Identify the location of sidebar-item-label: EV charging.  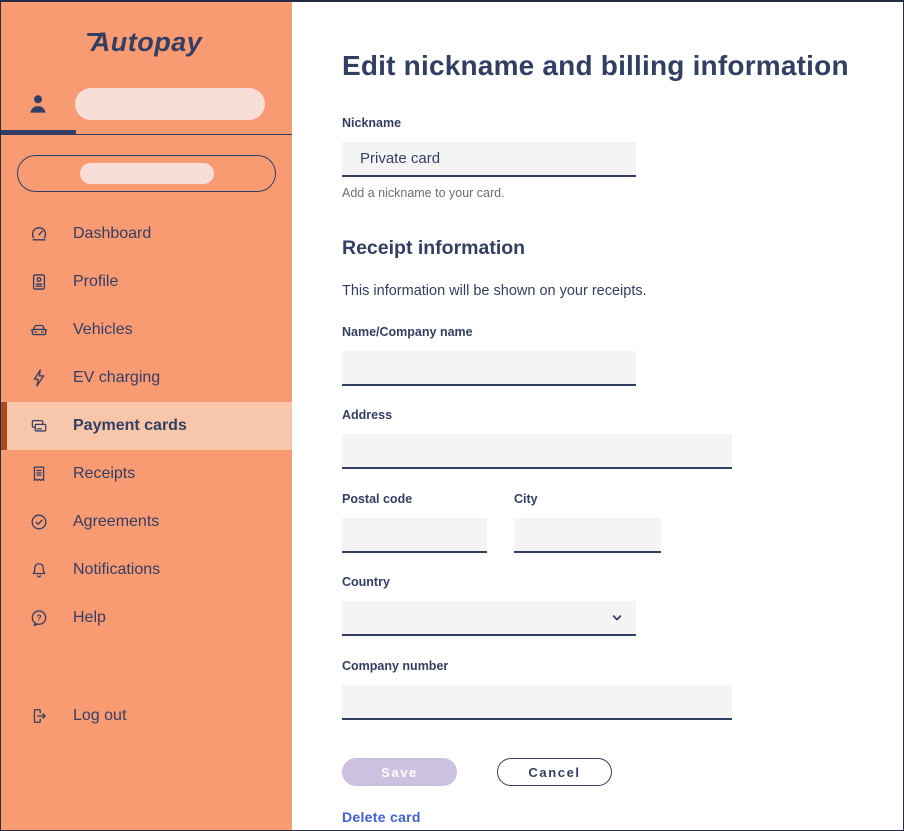
(117, 377).